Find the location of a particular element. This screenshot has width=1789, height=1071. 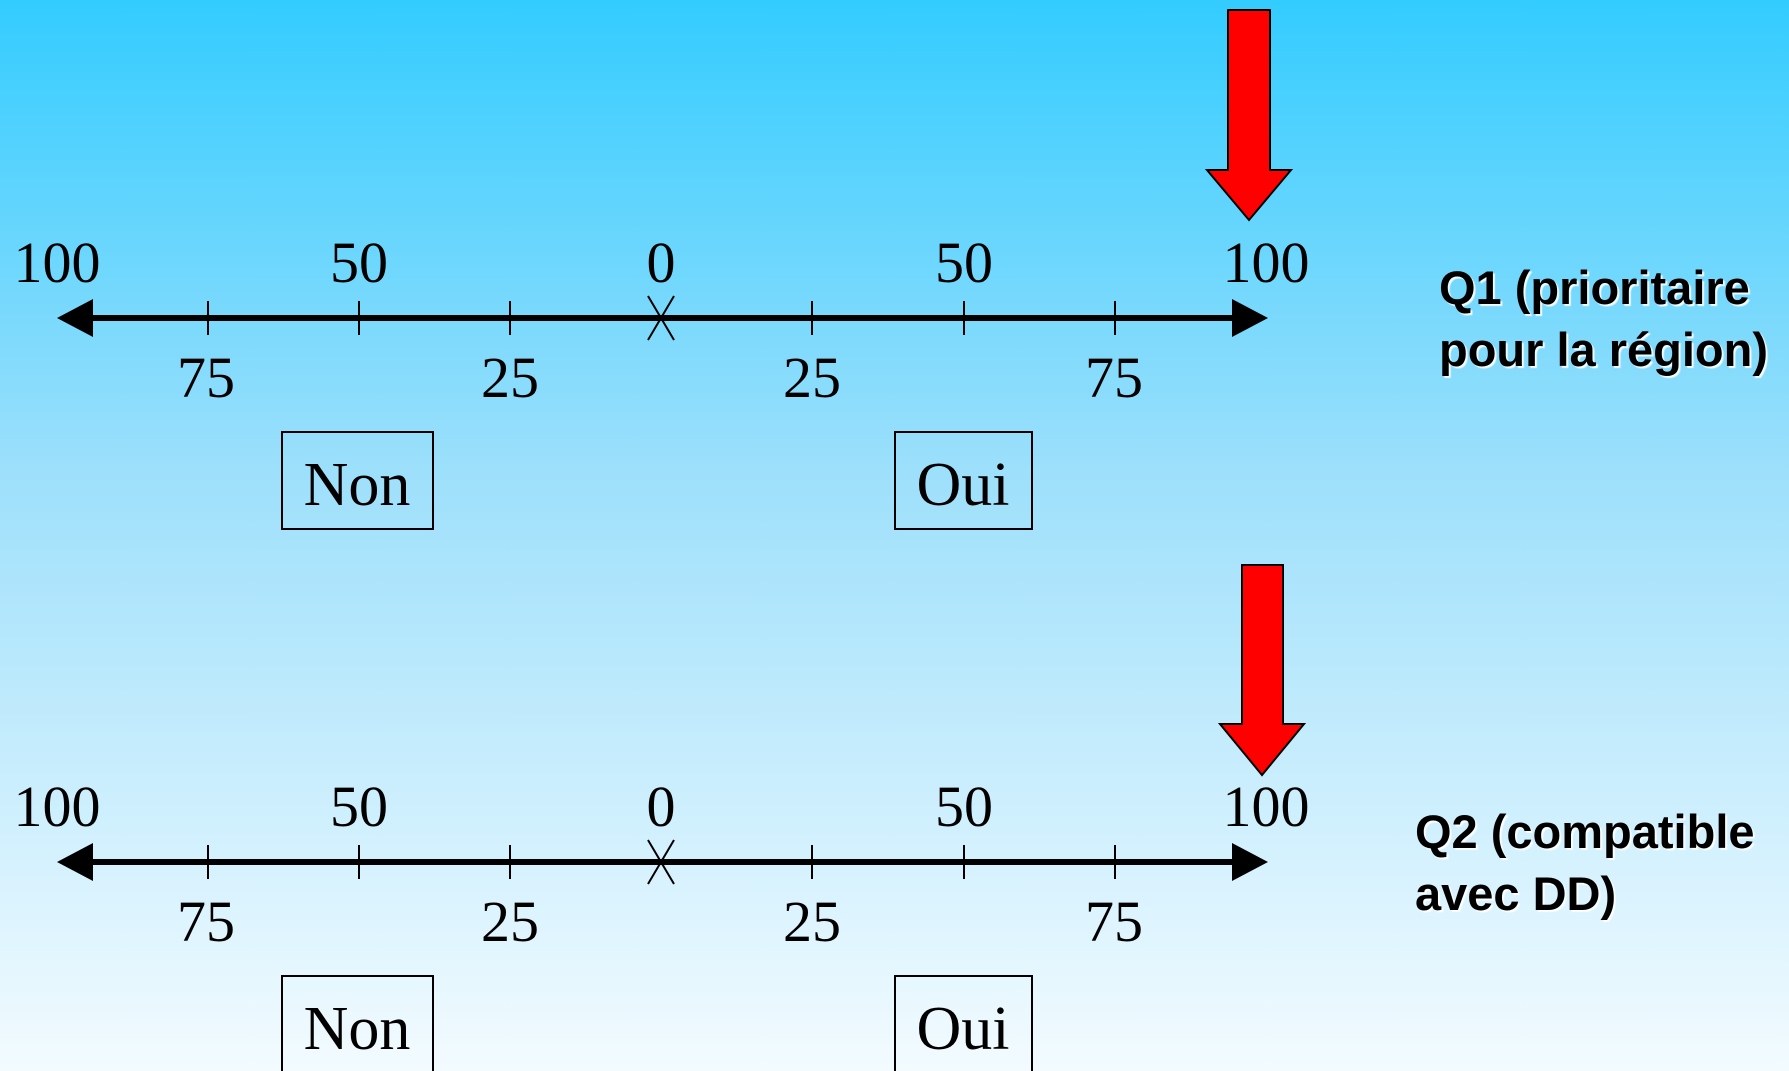

q1-right-arrowhead-icon is located at coordinates (1250, 318).